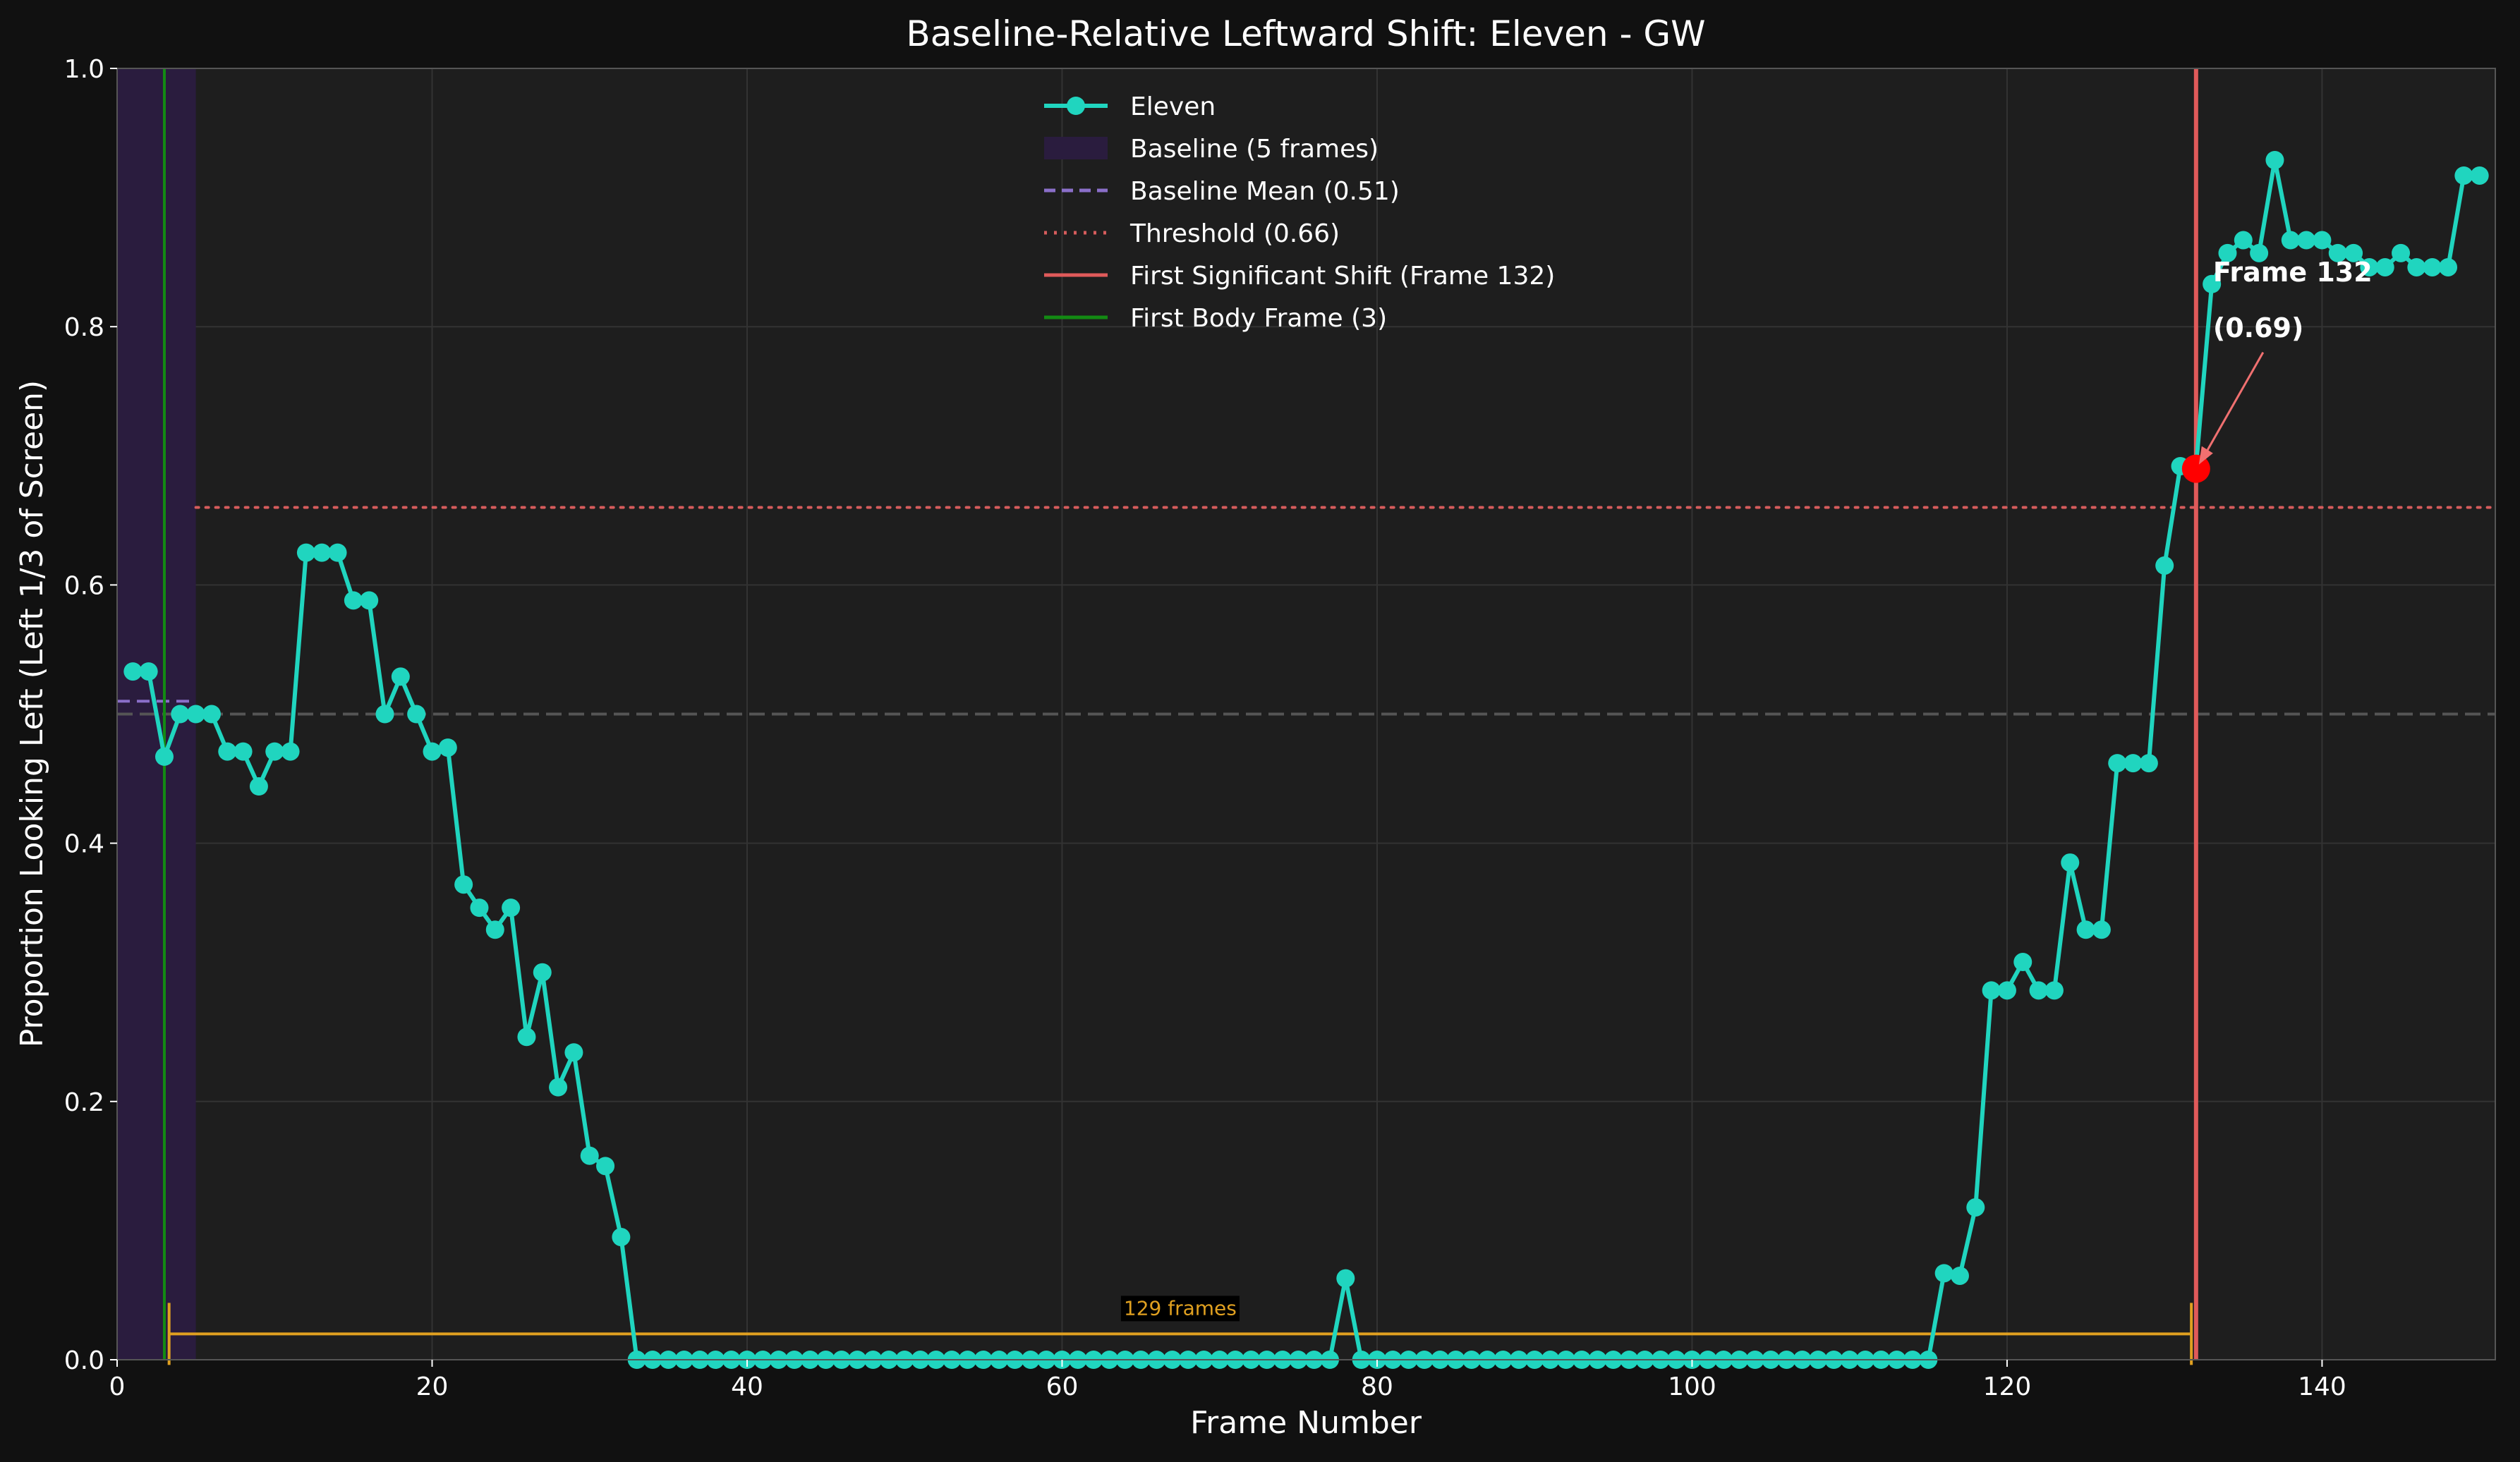 This screenshot has height=1462, width=2520. Describe the element at coordinates (1076, 106) in the screenshot. I see `legend-swatch-marker` at that location.